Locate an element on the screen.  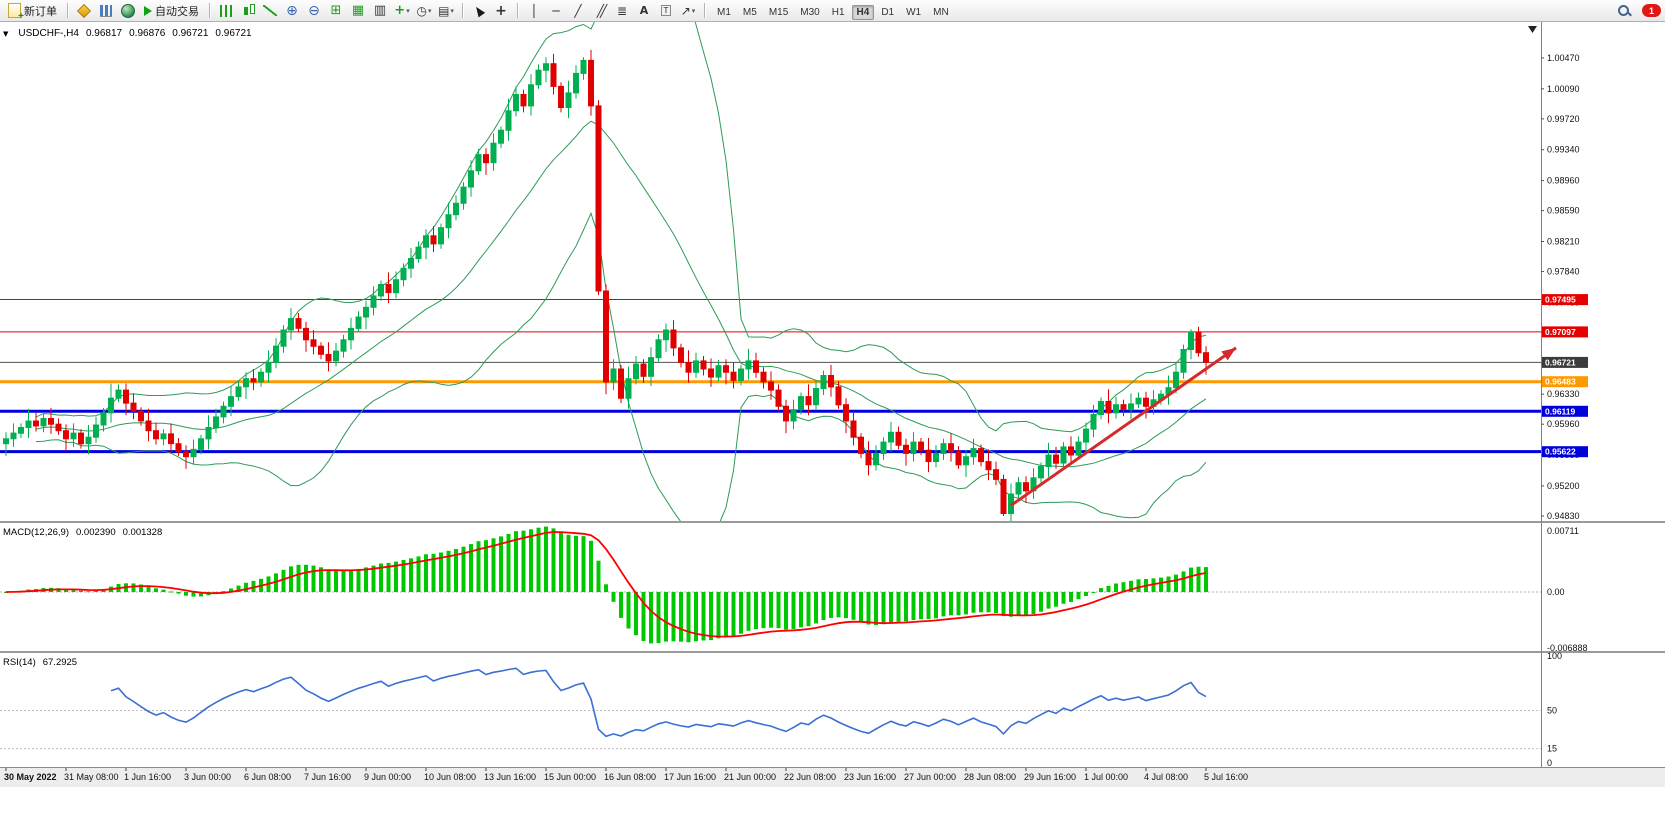
rsi-axis-label: 100 is located at coordinates (1554, 656).